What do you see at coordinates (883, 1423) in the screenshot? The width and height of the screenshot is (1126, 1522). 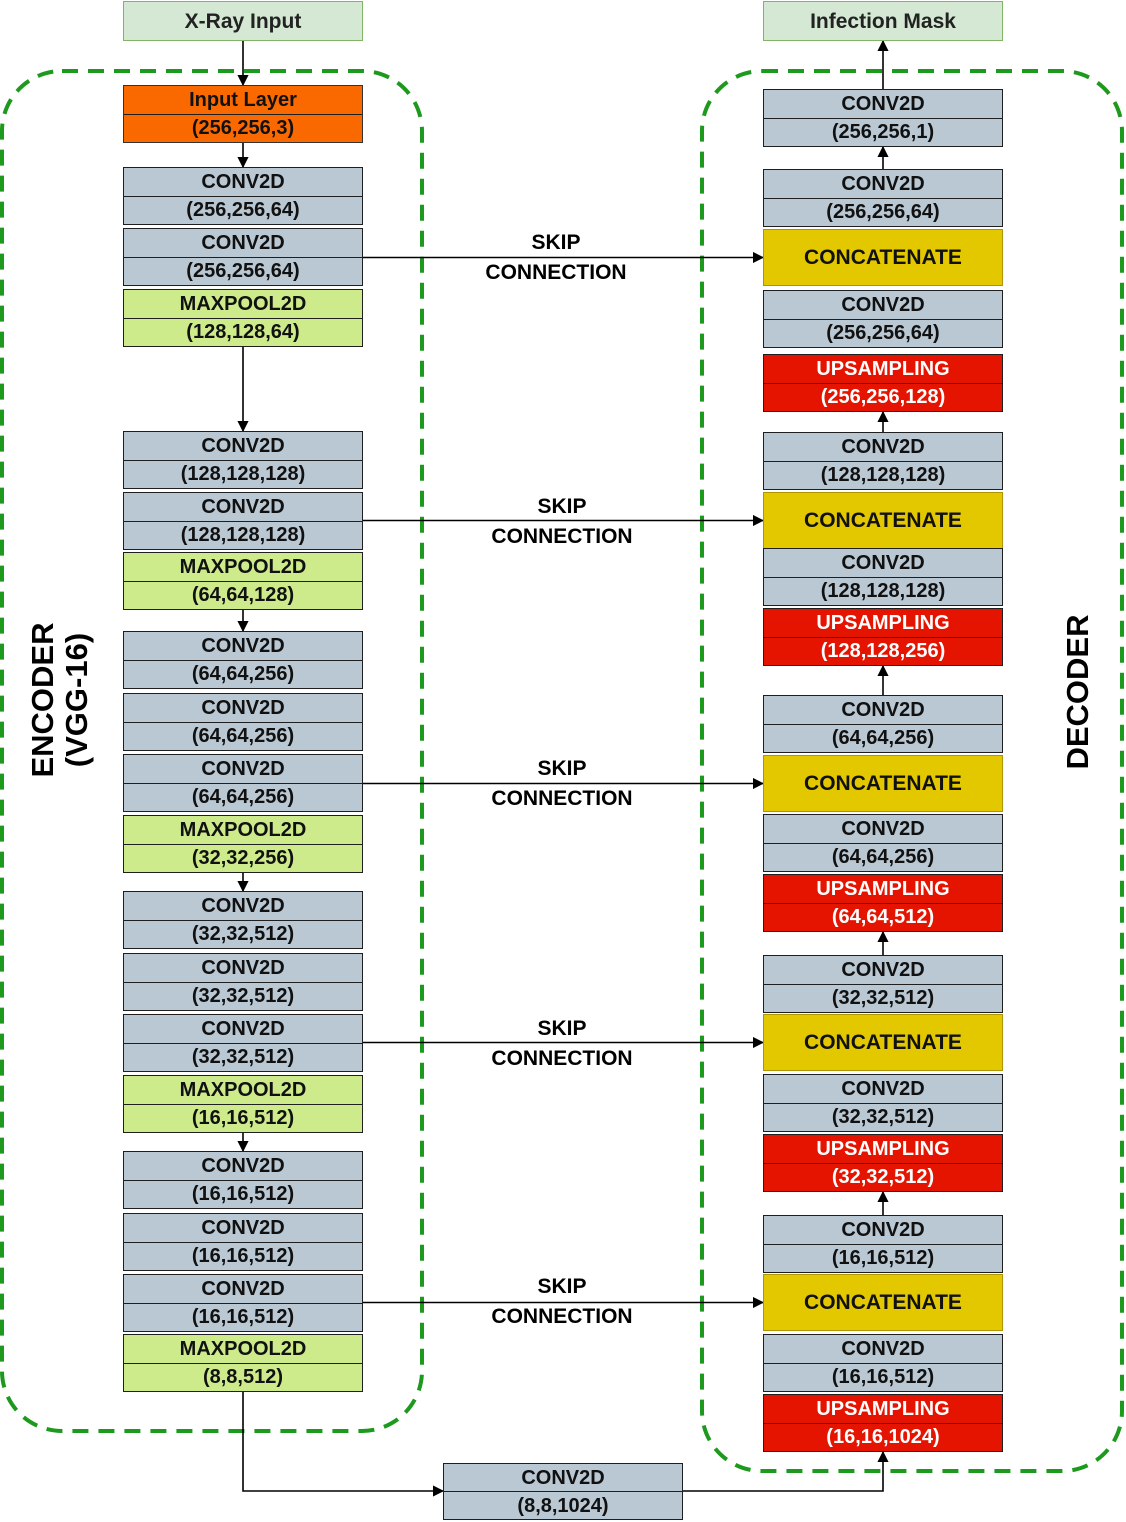 I see `decoder-layer-20-upsampling: UPSAMPLING (16,16,1024)` at bounding box center [883, 1423].